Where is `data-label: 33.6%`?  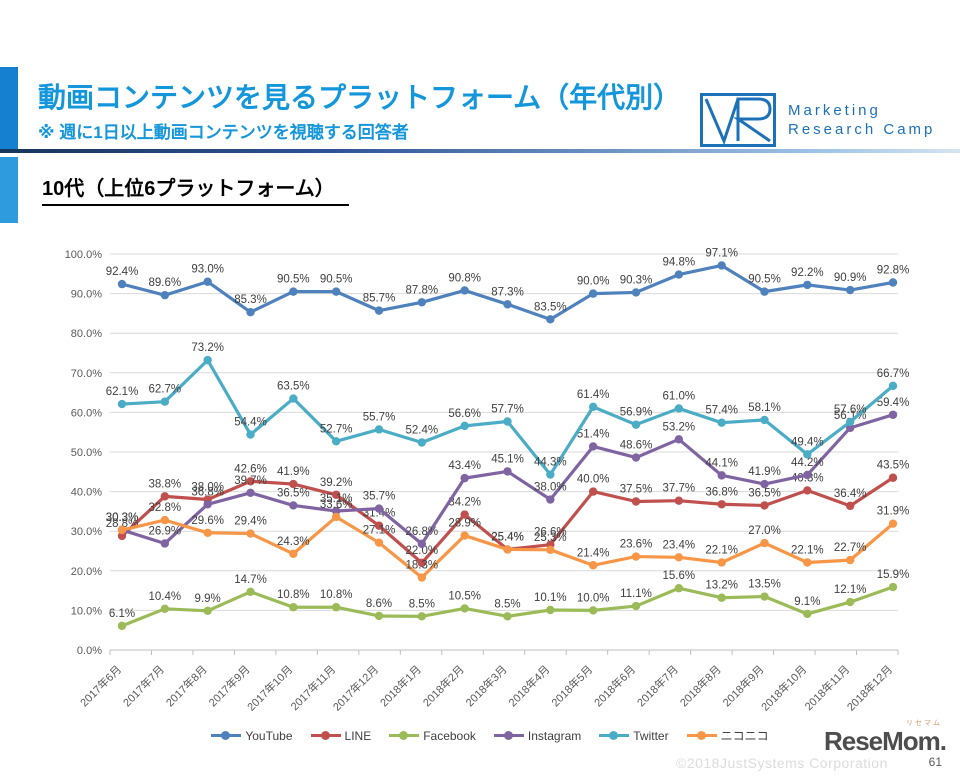 data-label: 33.6% is located at coordinates (336, 505).